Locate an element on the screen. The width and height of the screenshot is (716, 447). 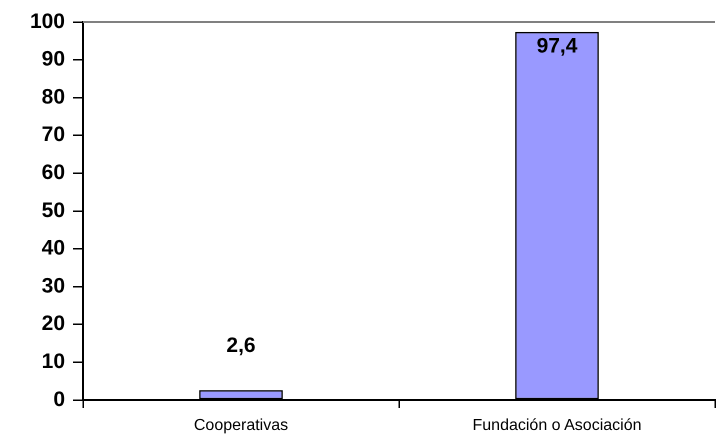
data-label: 2,6 is located at coordinates (241, 345).